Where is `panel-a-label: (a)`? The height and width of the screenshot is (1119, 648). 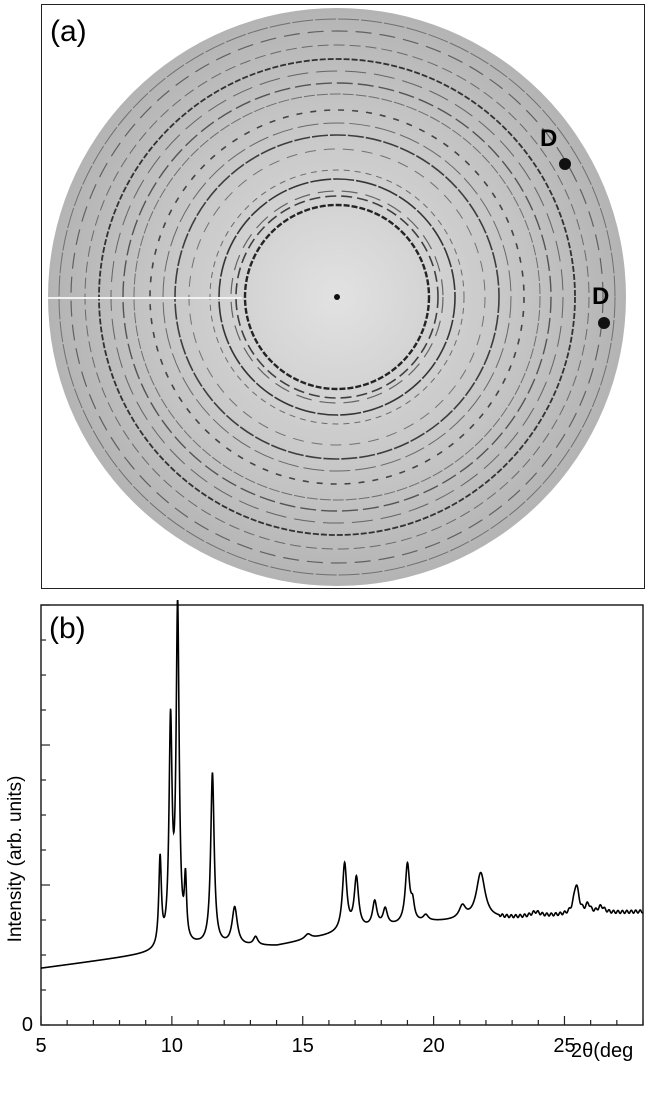
panel-a-label: (a) is located at coordinates (68, 31).